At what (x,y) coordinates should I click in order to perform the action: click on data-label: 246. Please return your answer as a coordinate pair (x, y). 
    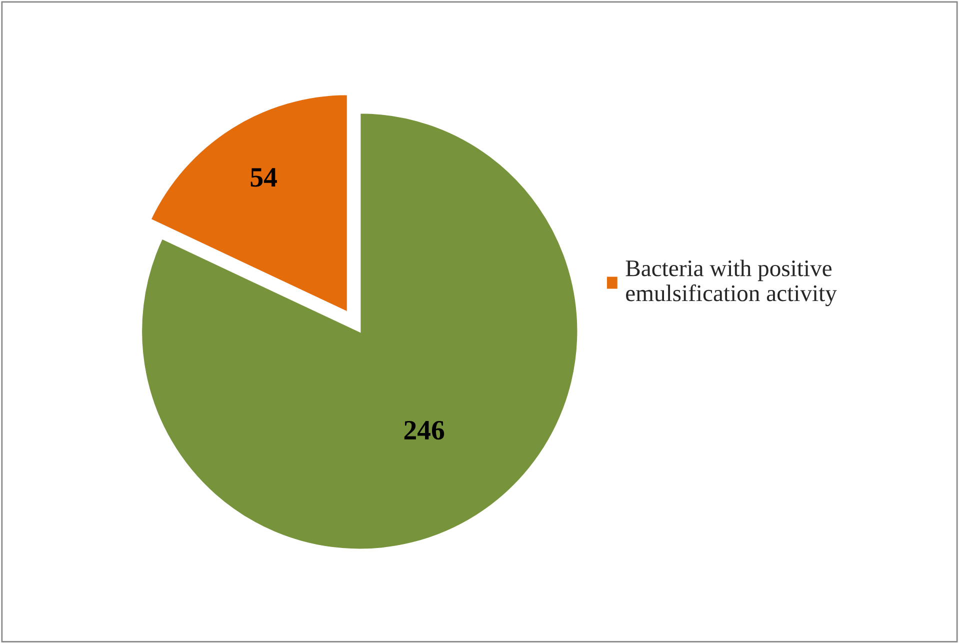
    Looking at the image, I should click on (424, 430).